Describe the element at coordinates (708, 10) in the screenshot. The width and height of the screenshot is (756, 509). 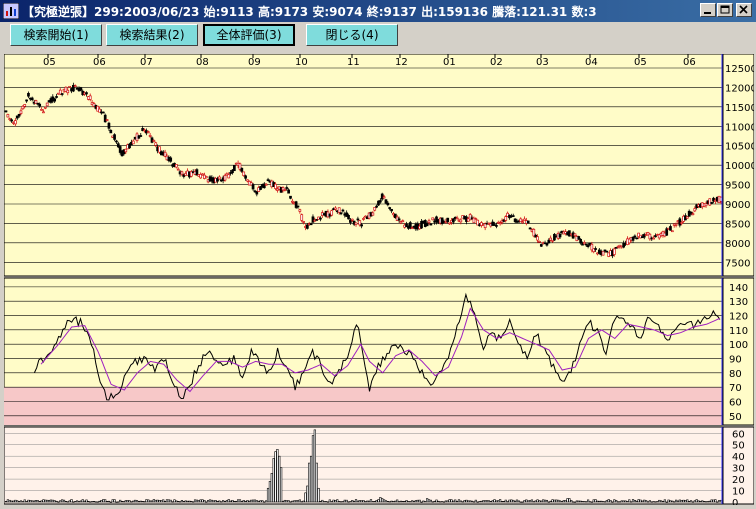
I see `minimize-button` at that location.